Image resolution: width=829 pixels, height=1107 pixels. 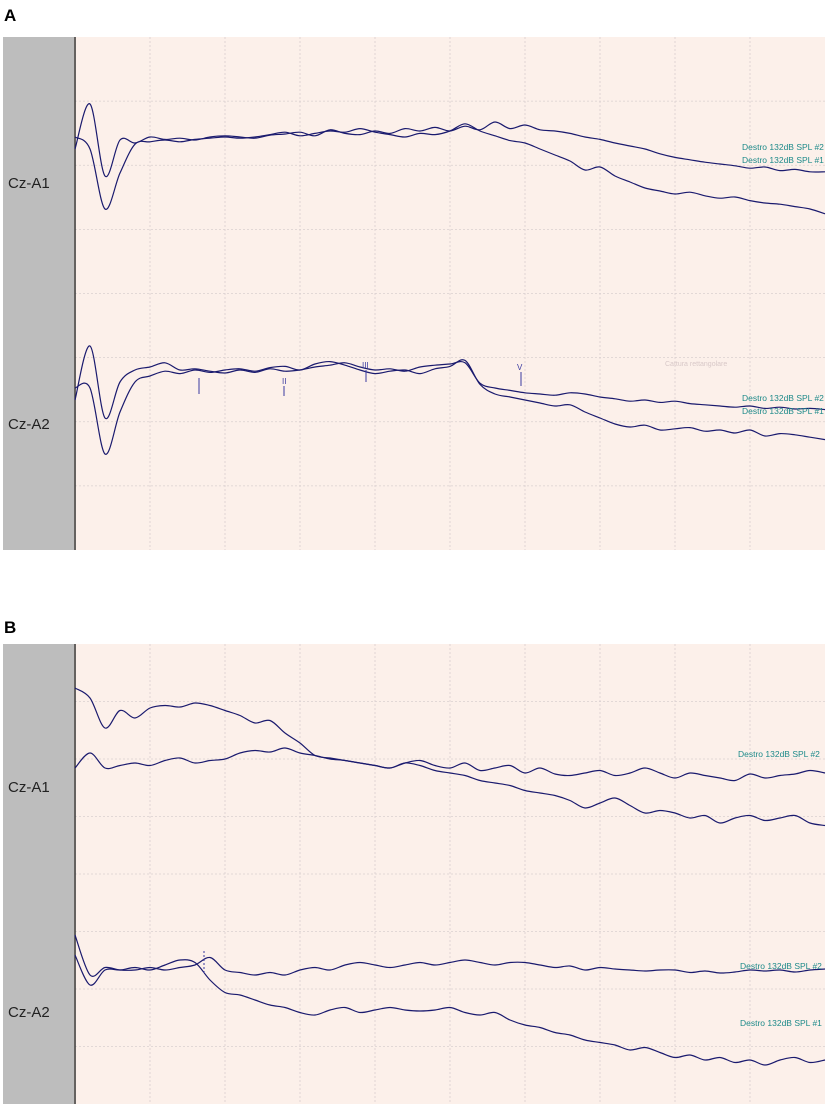 I want to click on panel-a-cz-a2-trace-label-1: Destro 132dB SPL #1, so click(x=783, y=411).